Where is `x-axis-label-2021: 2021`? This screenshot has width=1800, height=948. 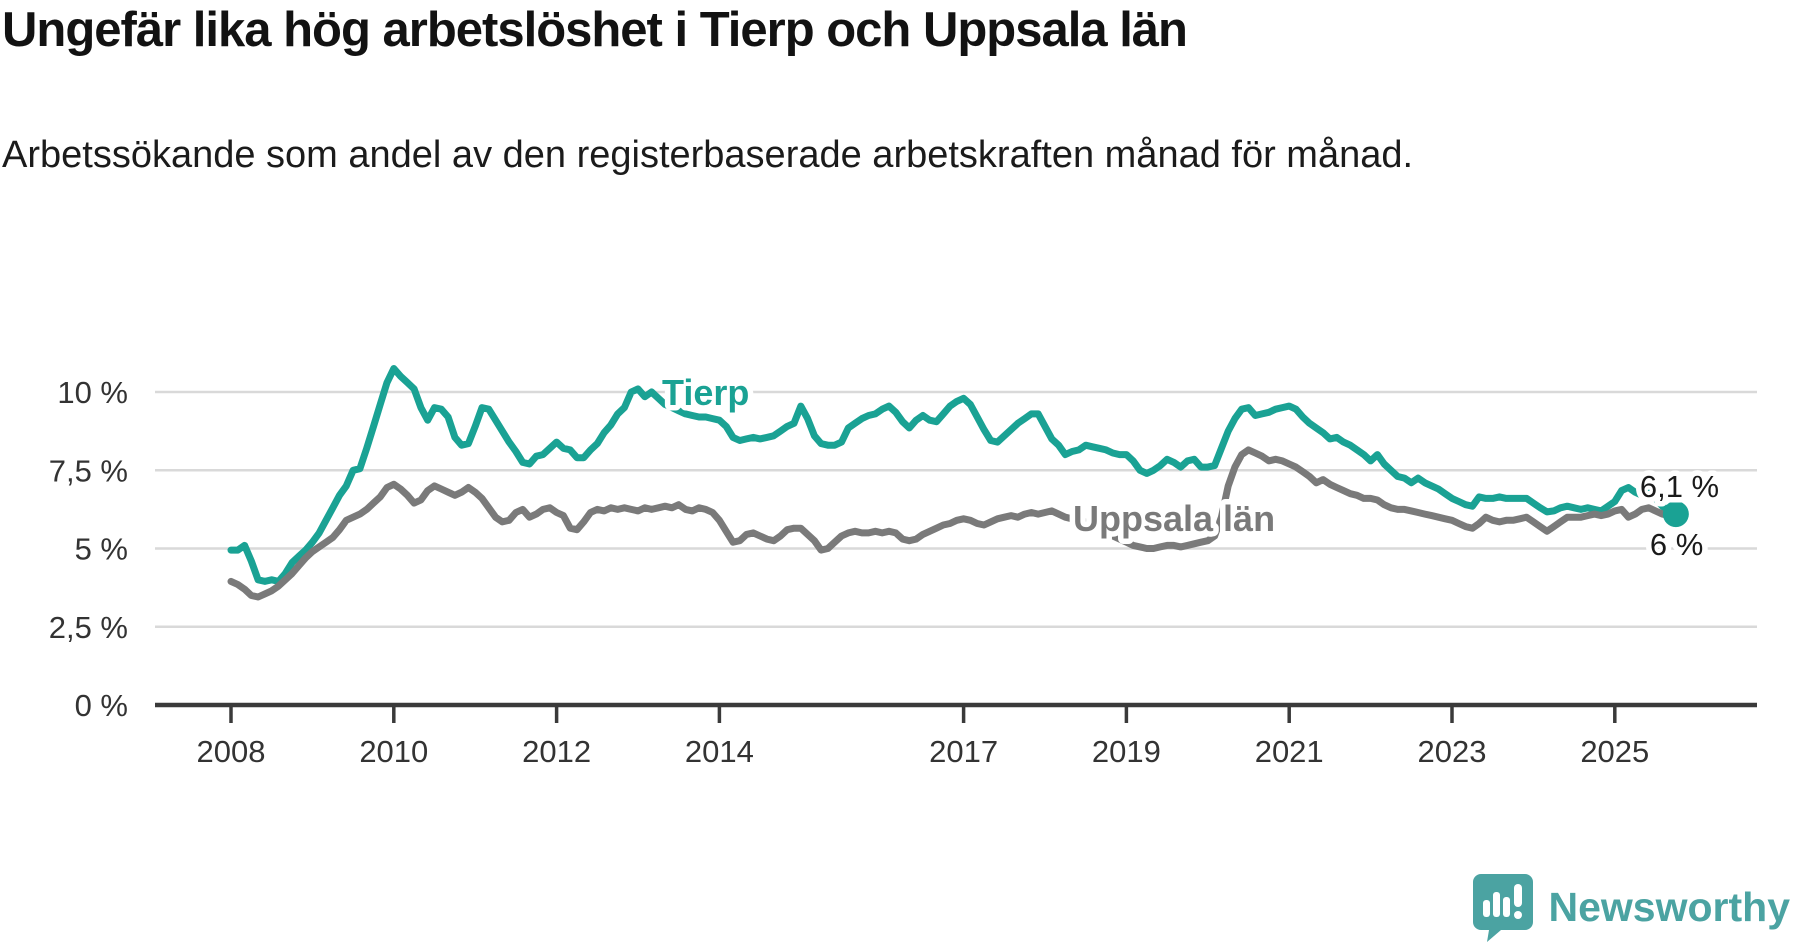
x-axis-label-2021: 2021 is located at coordinates (1289, 751).